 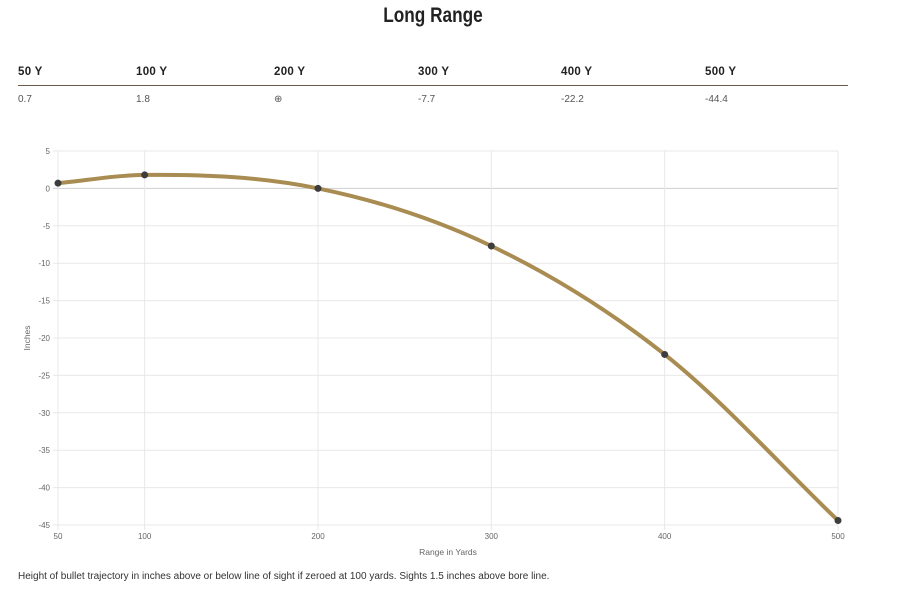 What do you see at coordinates (290, 72) in the screenshot?
I see `header-200y: 200 Y` at bounding box center [290, 72].